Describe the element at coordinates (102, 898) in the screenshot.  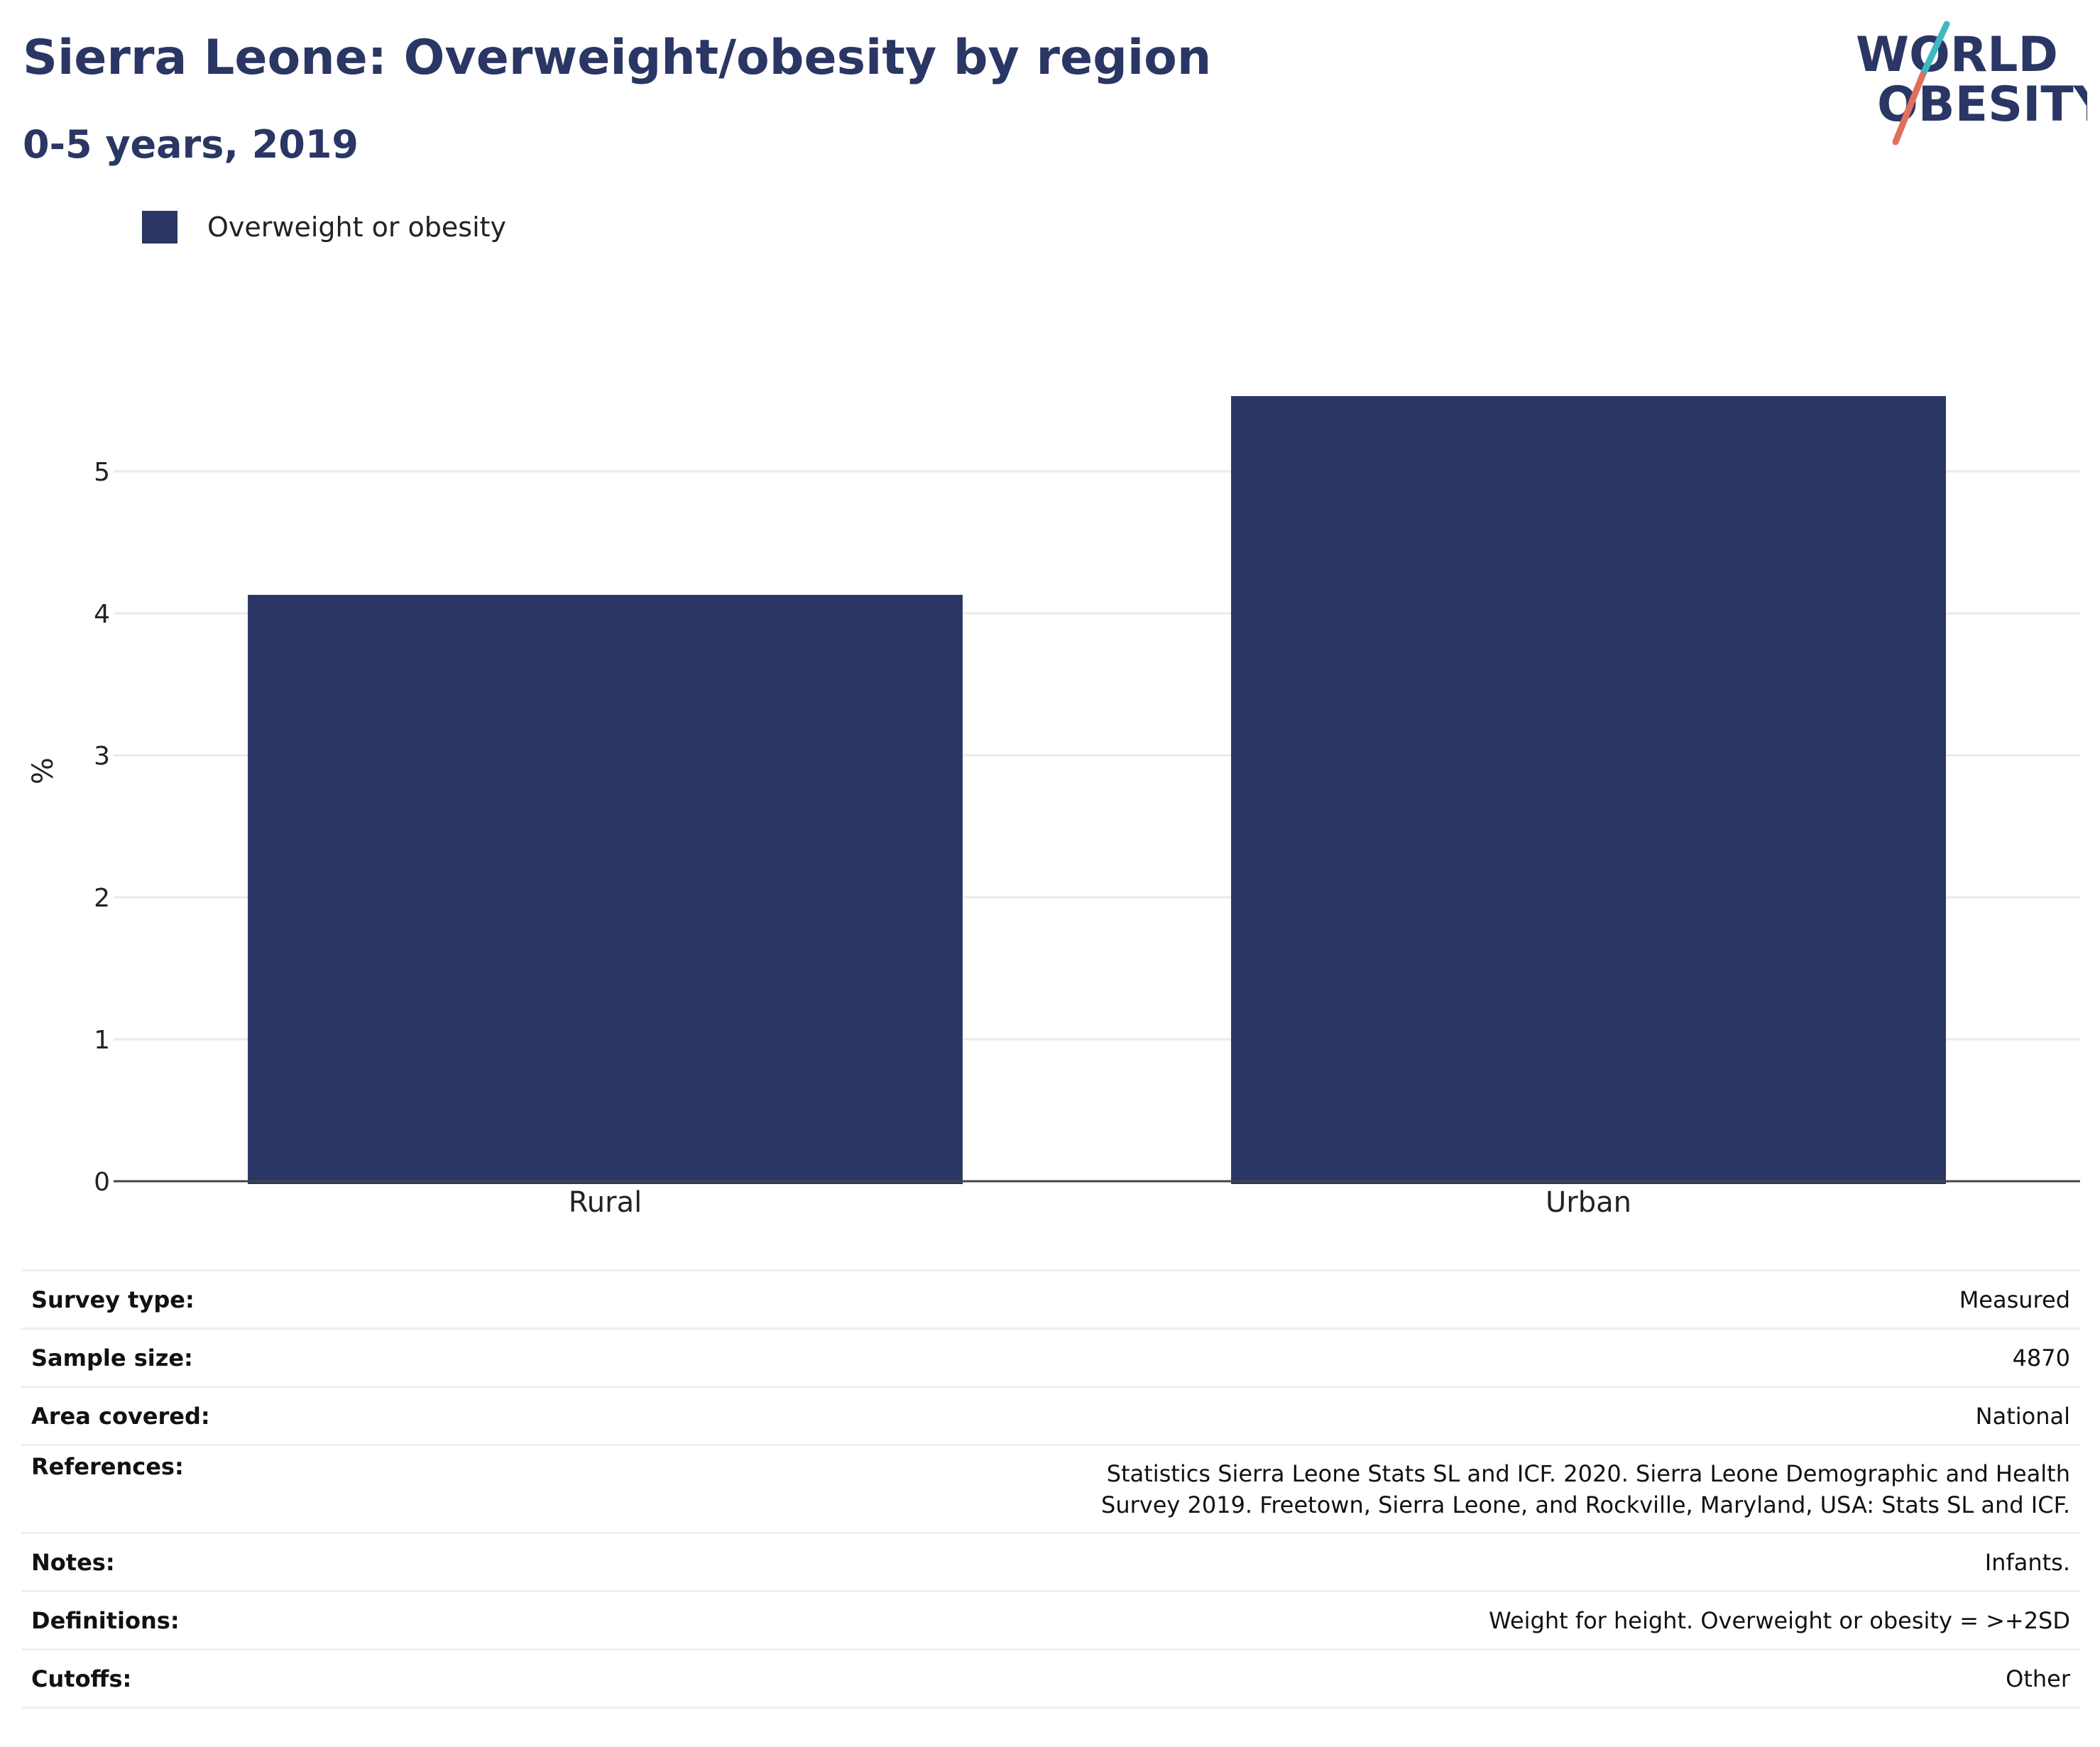
I see `y-tick-label: 2` at that location.